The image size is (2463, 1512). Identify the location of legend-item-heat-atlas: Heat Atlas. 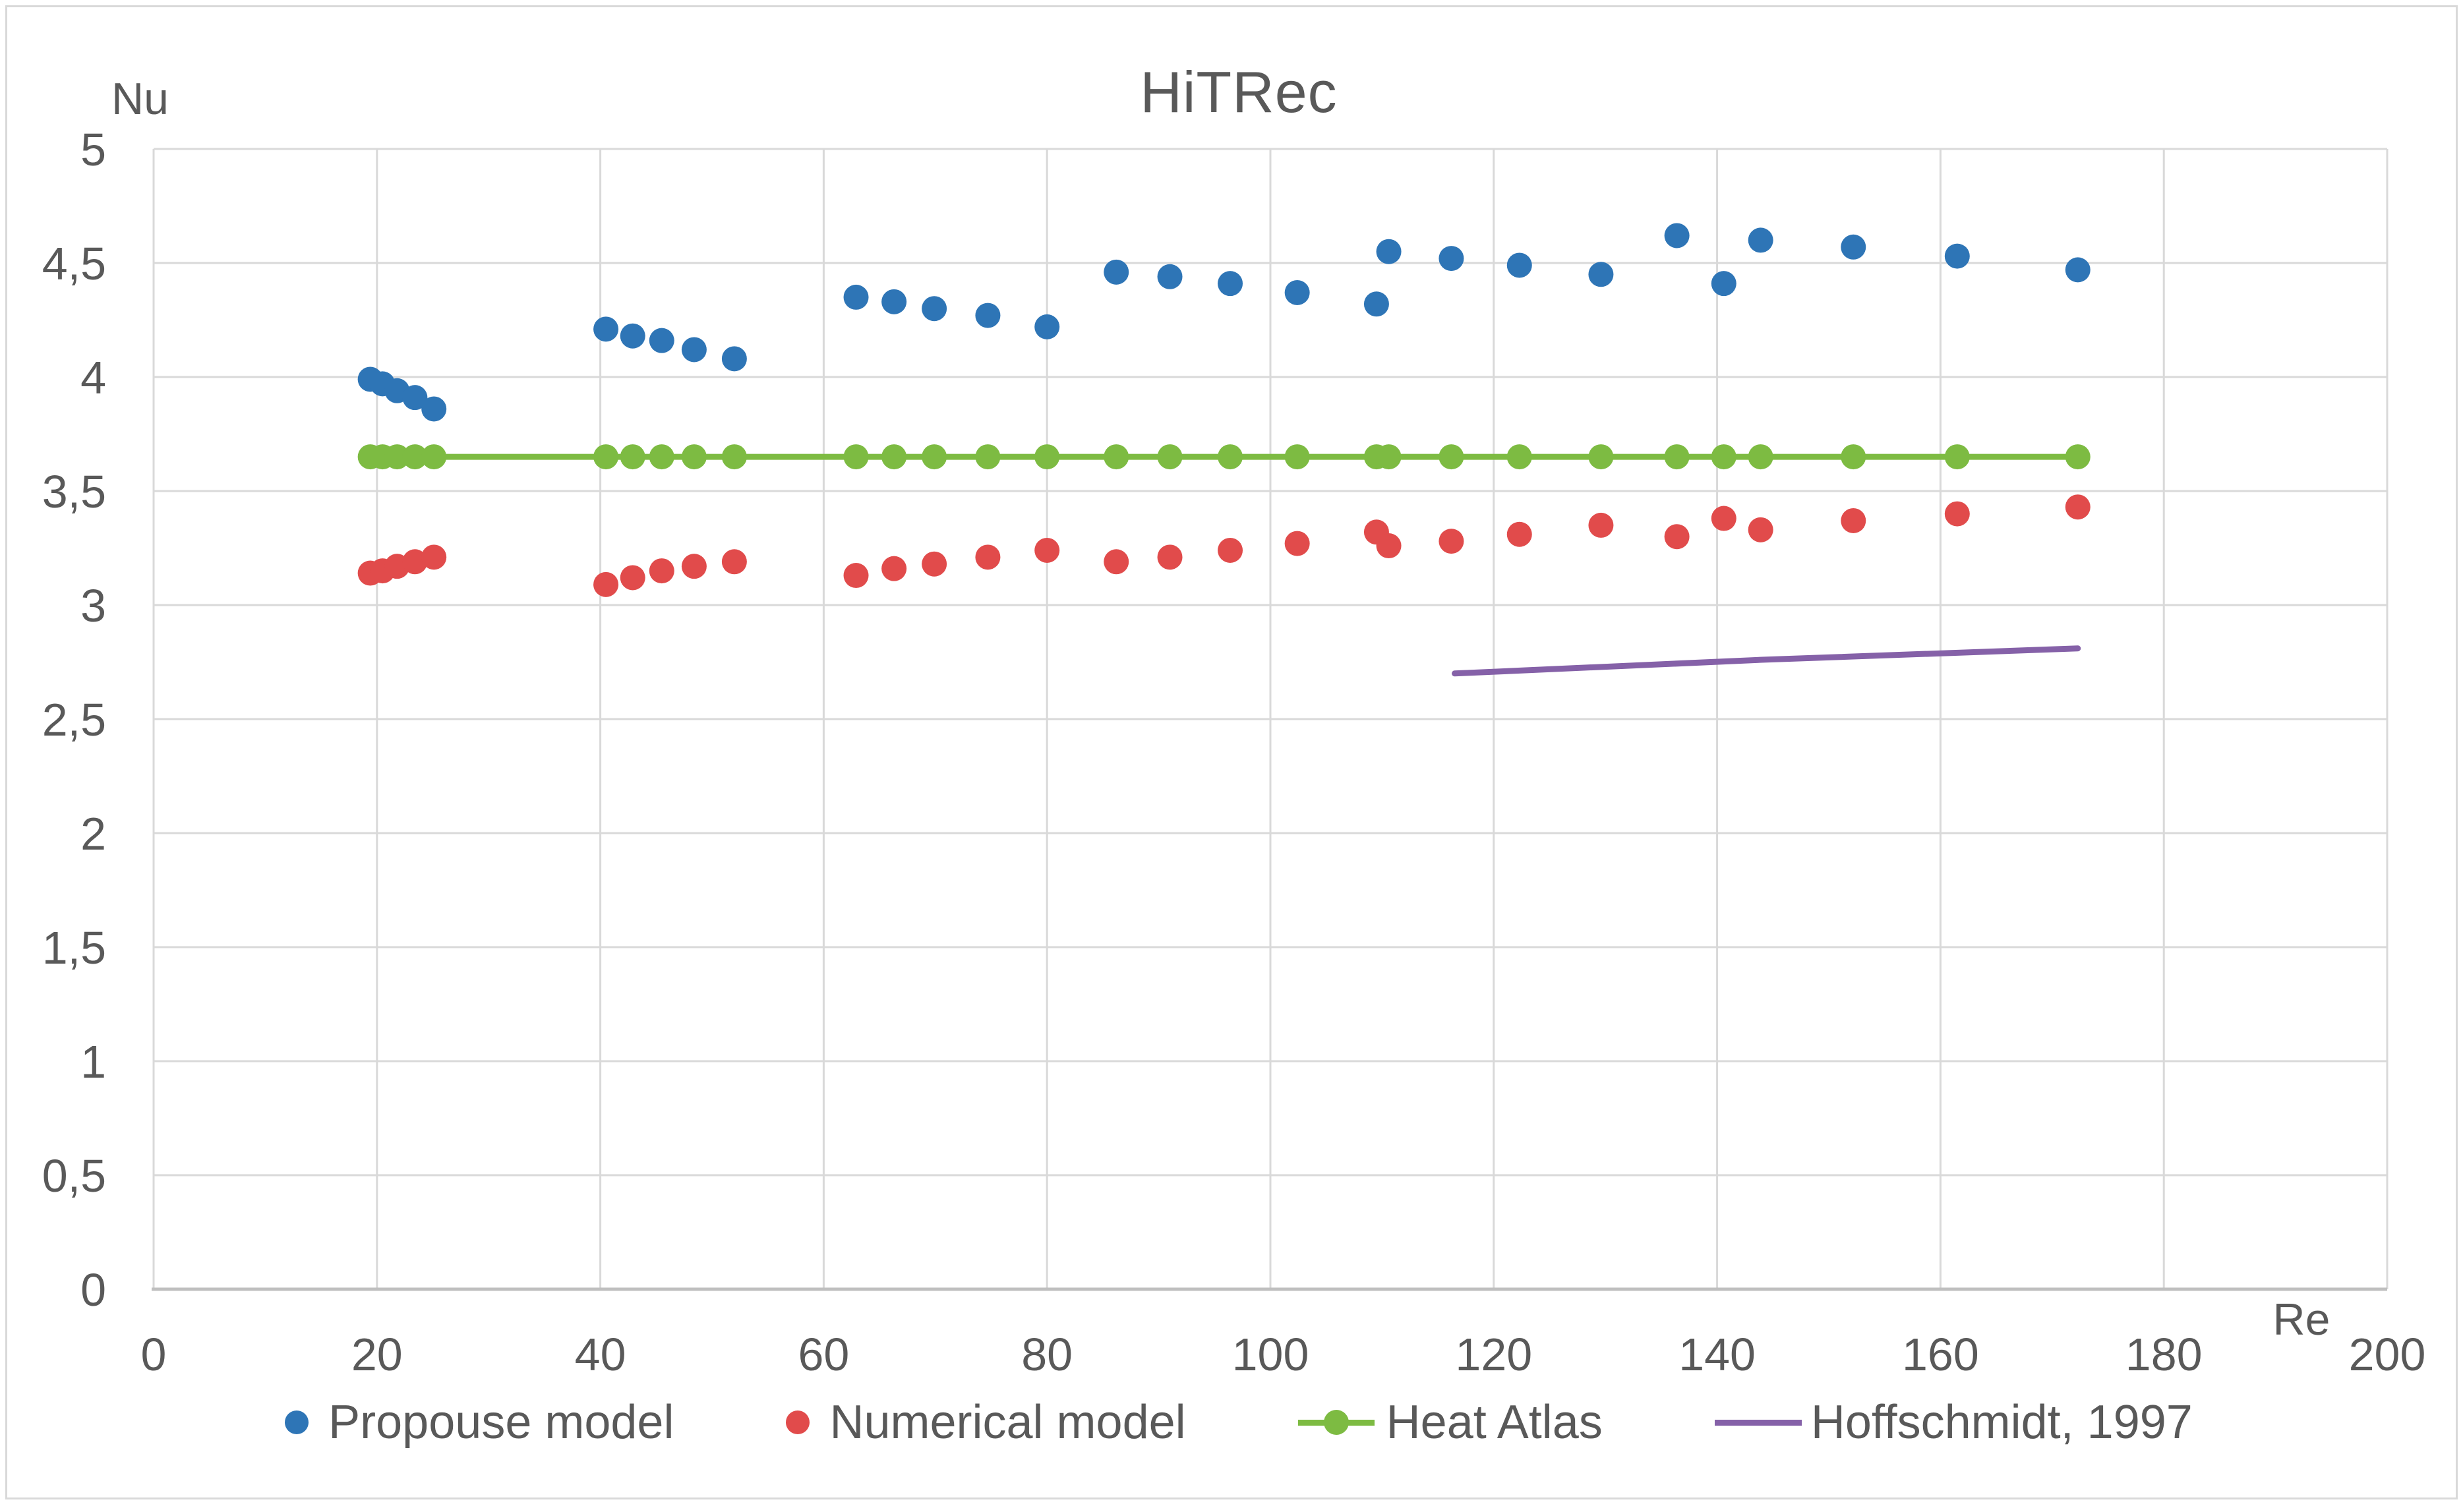
(1450, 1422).